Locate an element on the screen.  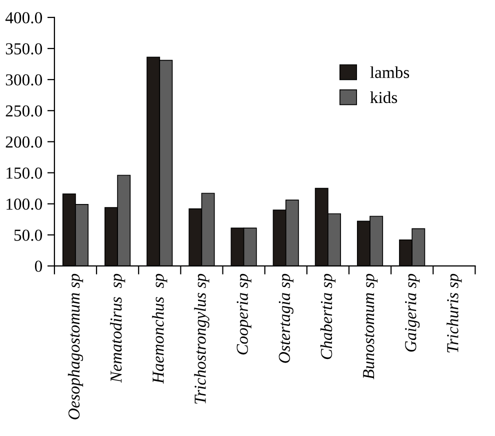
y-tick-label: 150.0 is located at coordinates (24, 173).